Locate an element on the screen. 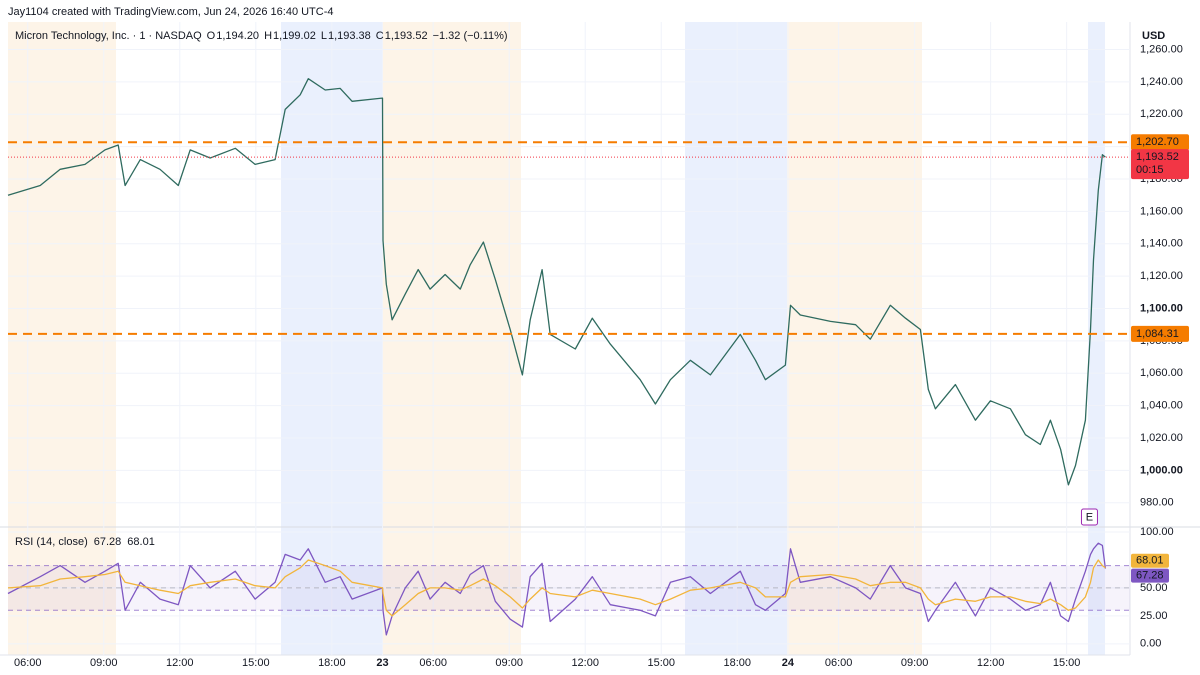 The height and width of the screenshot is (675, 1200). legend-text: 1,194.20 is located at coordinates (237, 36).